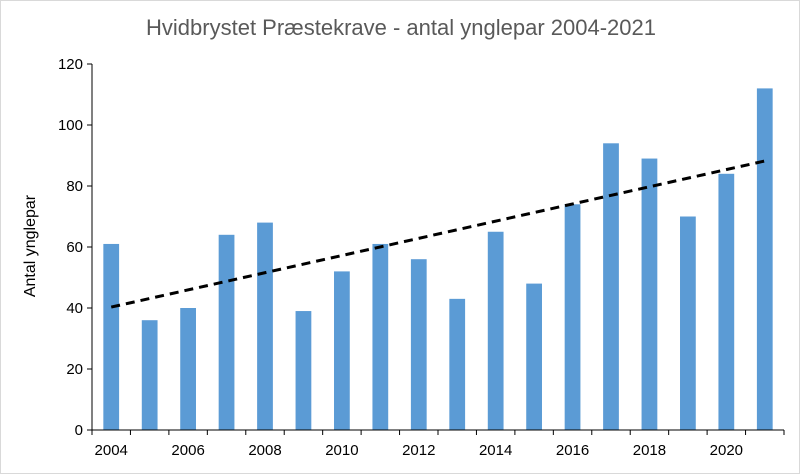 This screenshot has height=475, width=800. Describe the element at coordinates (70, 125) in the screenshot. I see `y-tick-label-100: 100` at that location.